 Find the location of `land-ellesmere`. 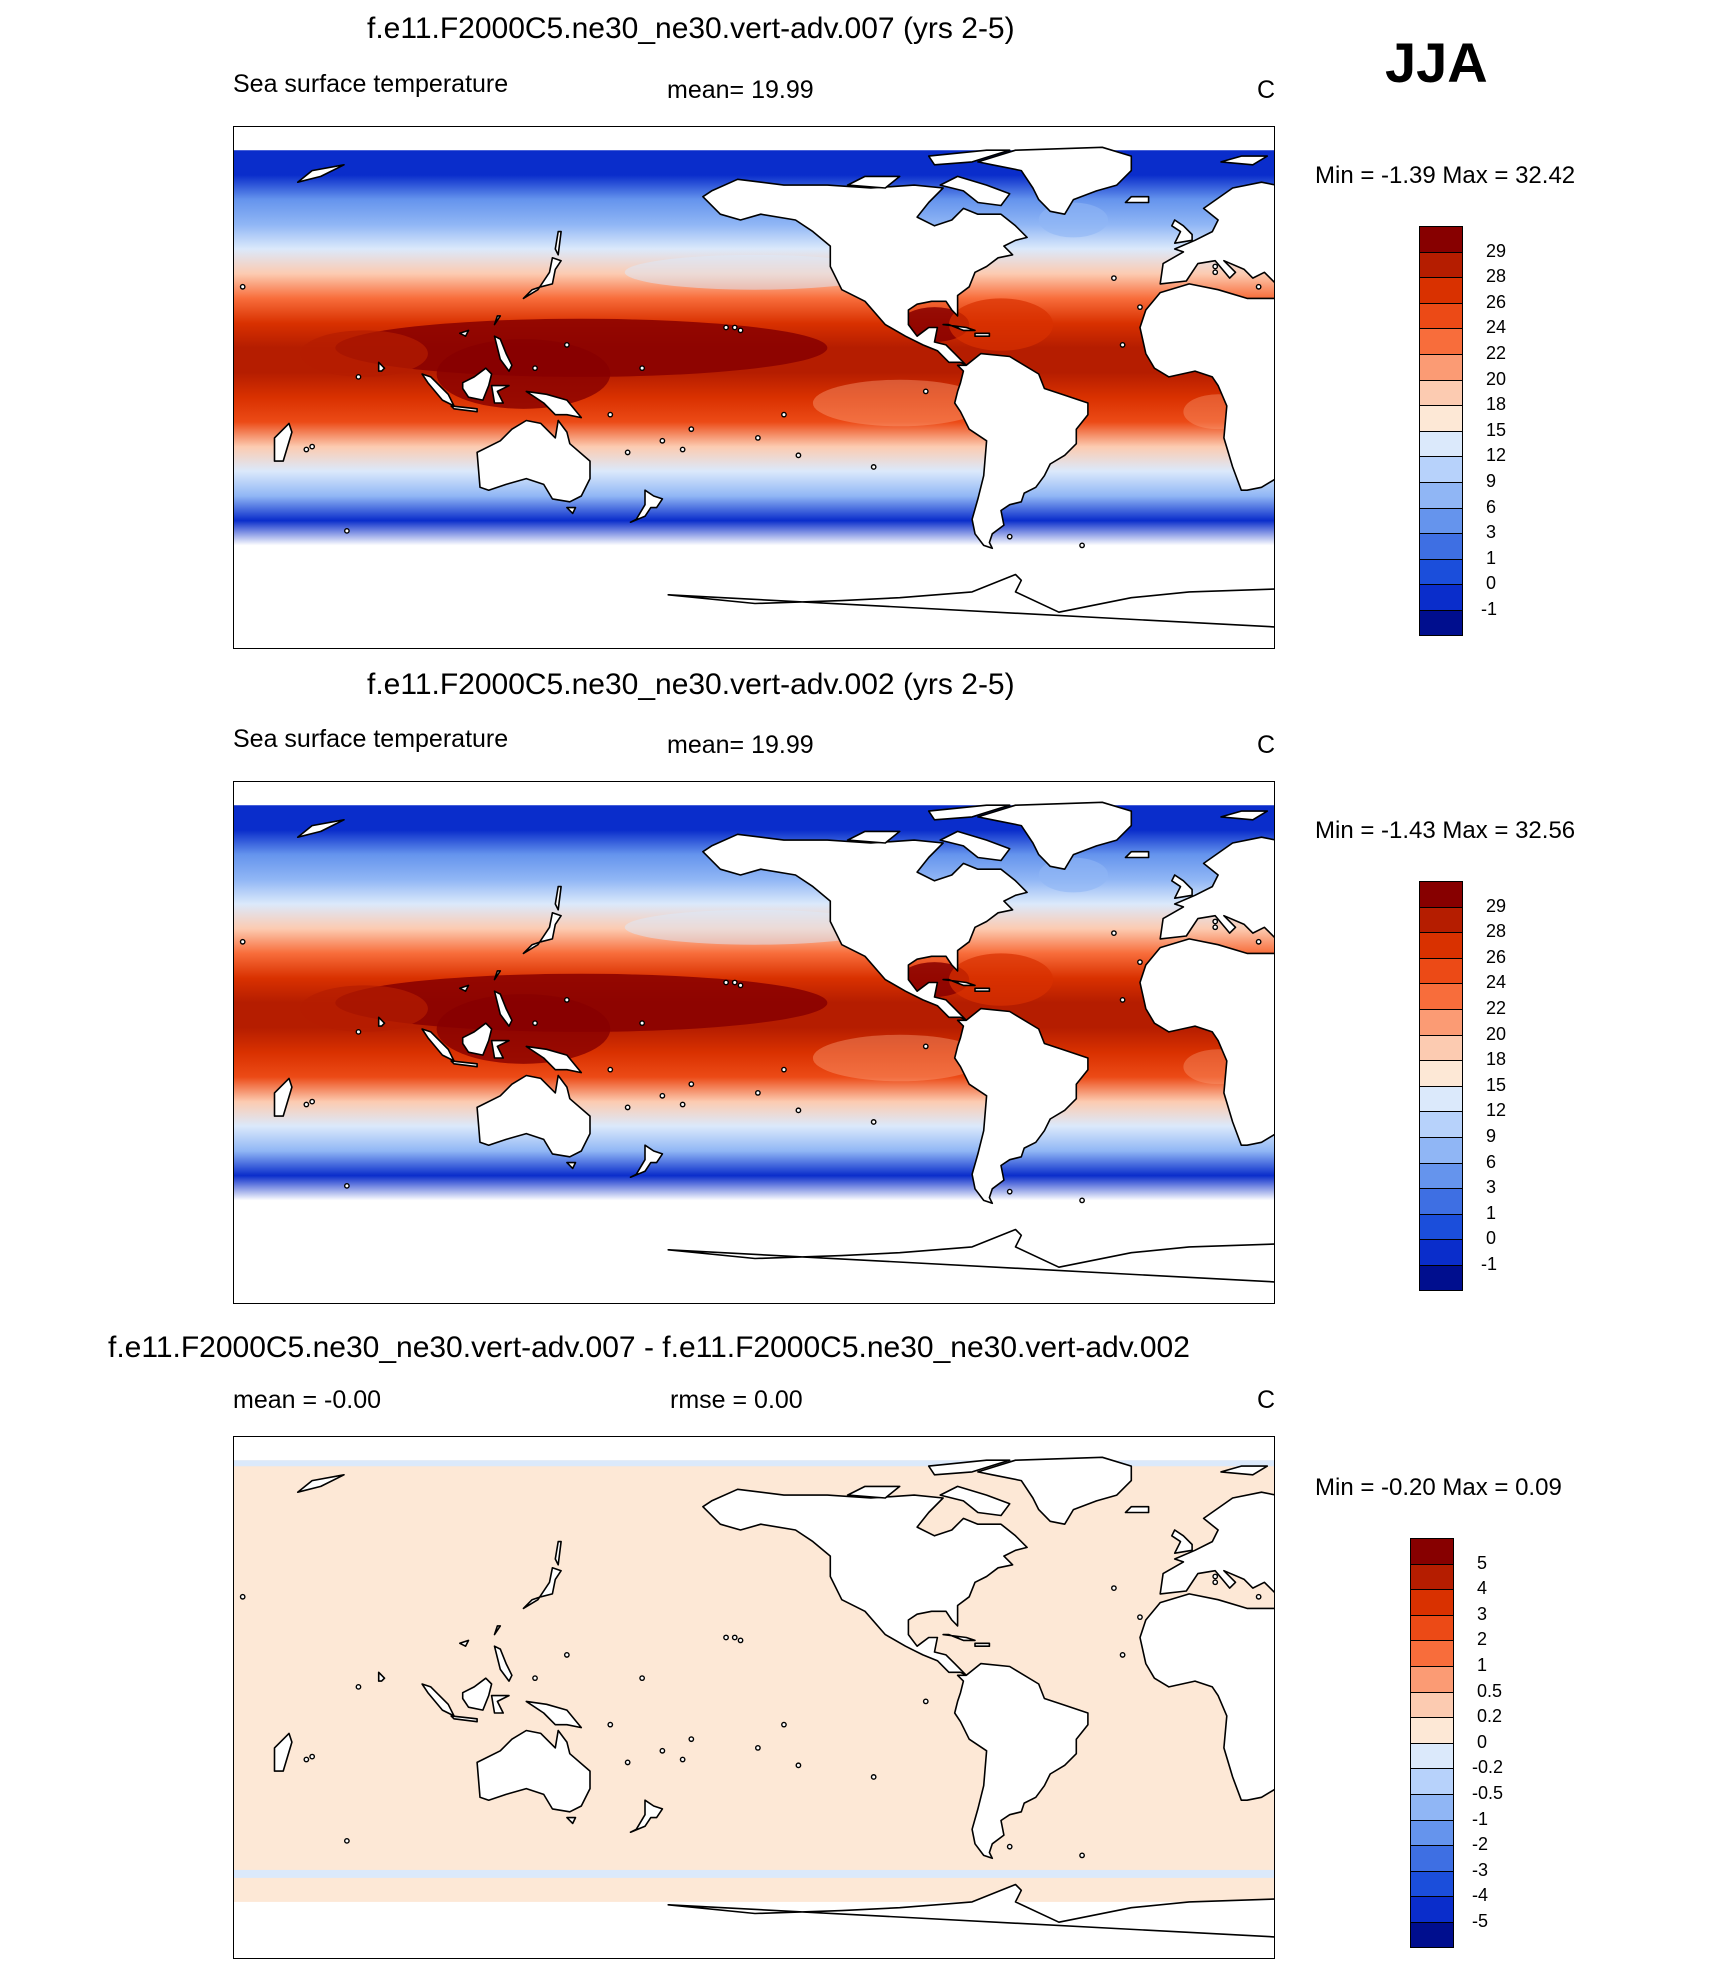

land-ellesmere is located at coordinates (969, 1467).